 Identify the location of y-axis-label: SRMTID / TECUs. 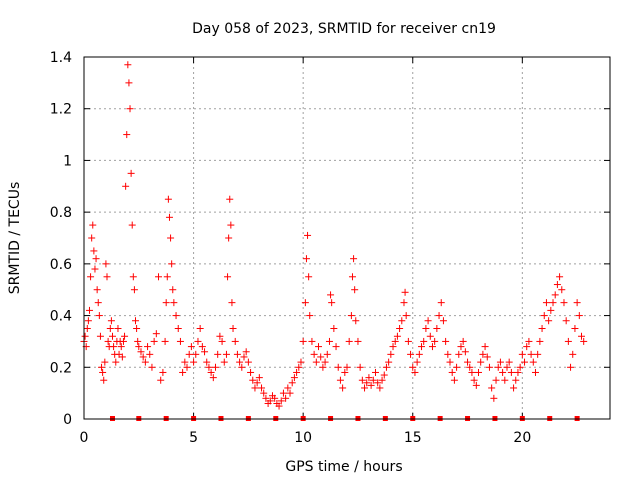
(15, 238).